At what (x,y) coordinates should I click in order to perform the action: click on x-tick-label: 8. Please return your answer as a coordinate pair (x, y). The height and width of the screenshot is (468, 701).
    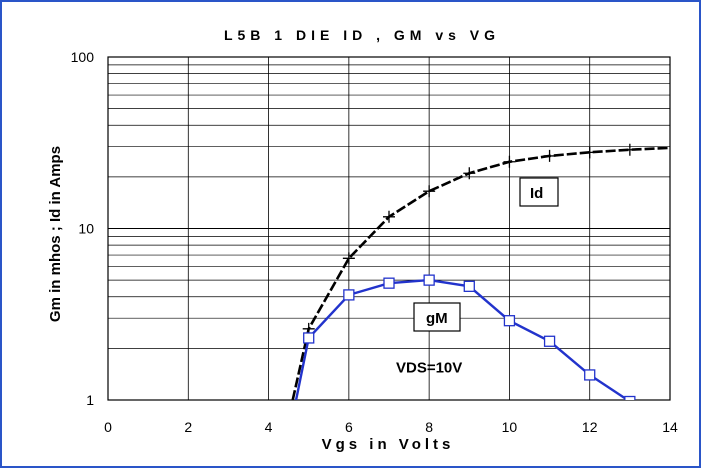
    Looking at the image, I should click on (429, 427).